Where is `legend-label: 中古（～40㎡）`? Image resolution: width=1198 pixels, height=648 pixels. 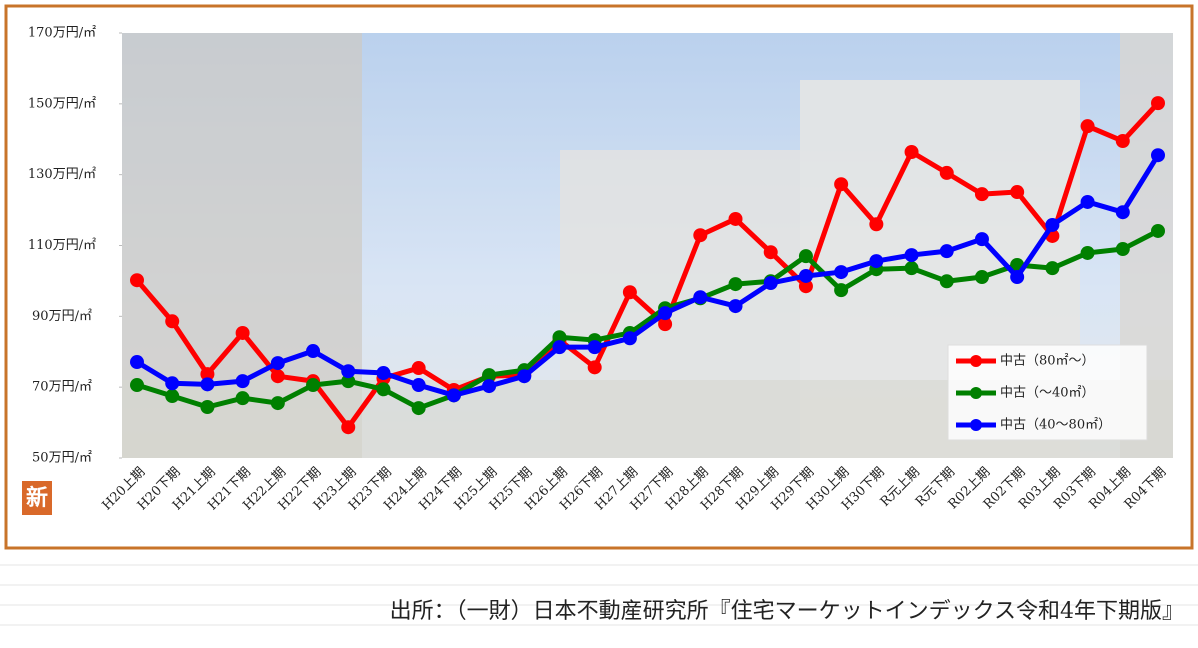 legend-label: 中古（～40㎡） is located at coordinates (1047, 393).